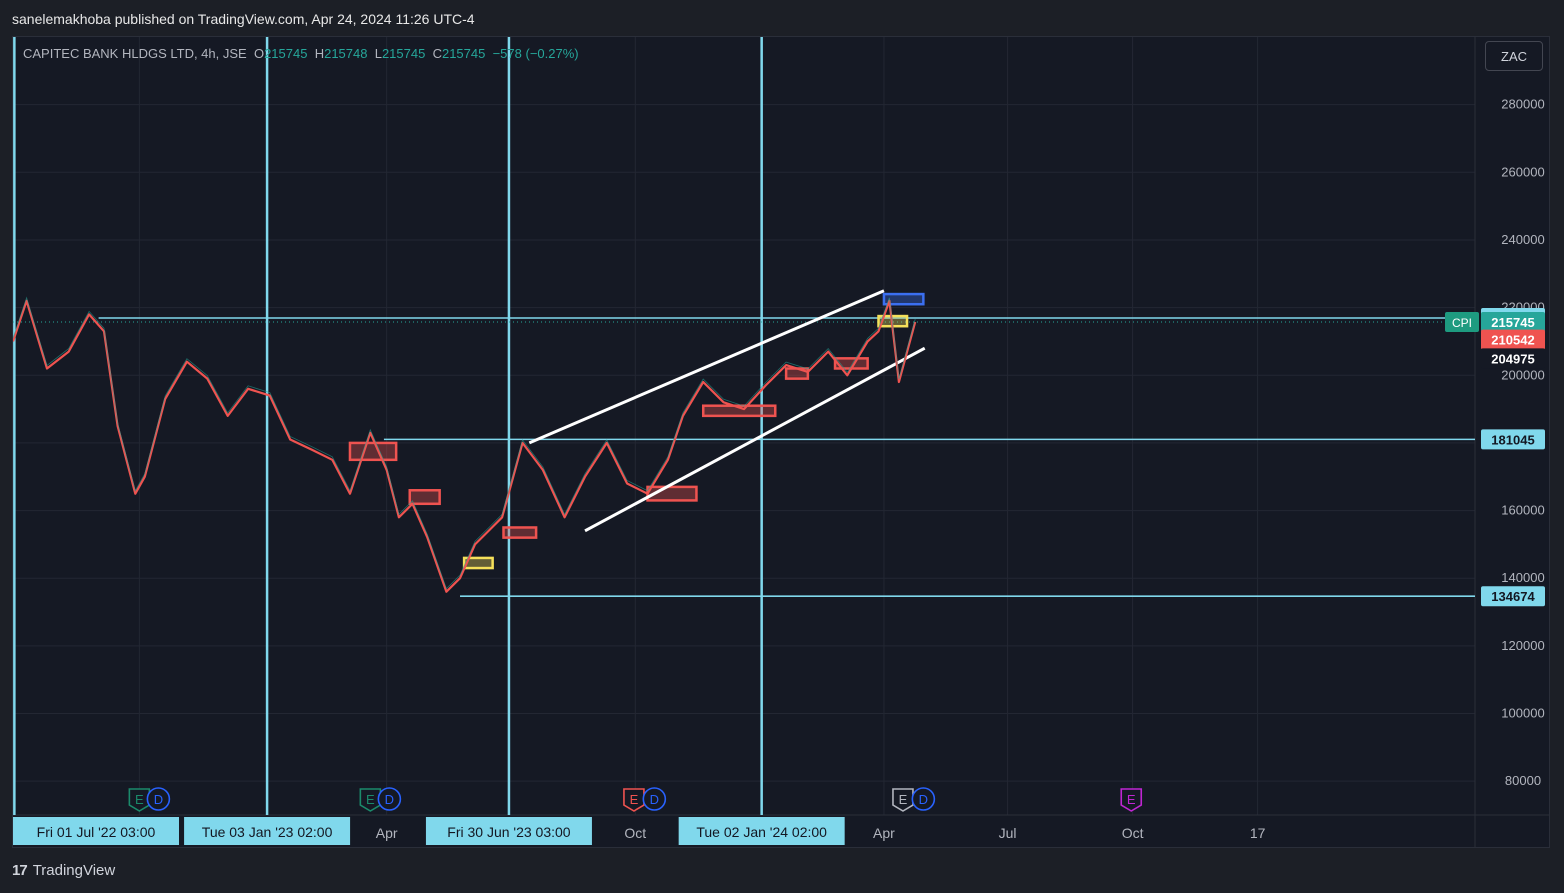 Image resolution: width=1564 pixels, height=893 pixels. I want to click on legend-low: 215745, so click(403, 53).